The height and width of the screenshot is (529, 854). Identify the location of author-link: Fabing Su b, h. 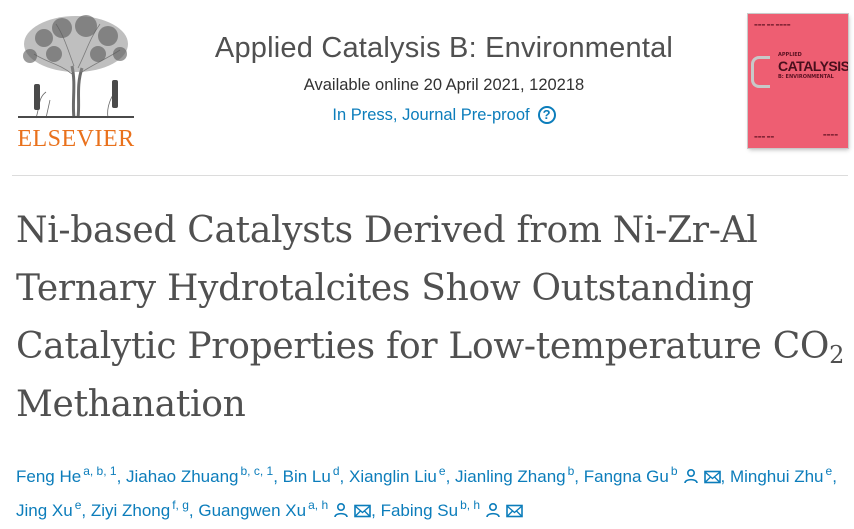
(452, 509).